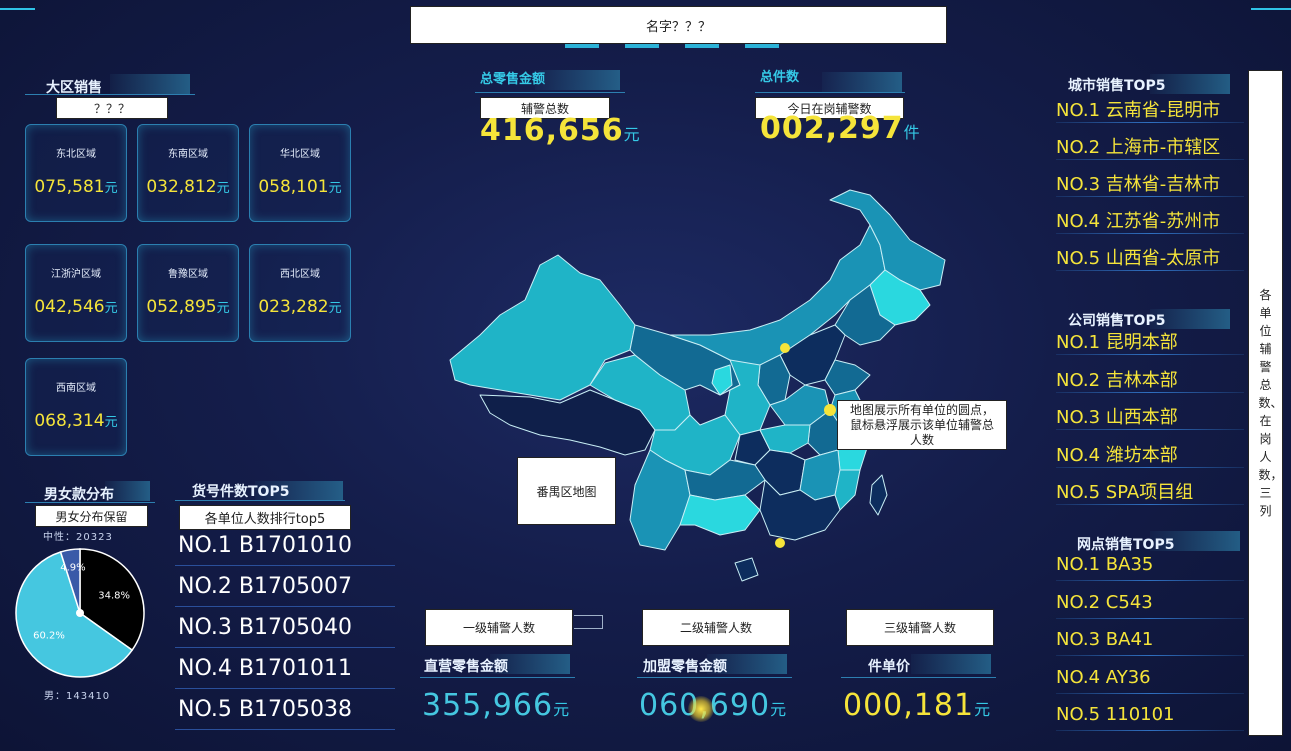 Image resolution: width=1291 pixels, height=751 pixels. What do you see at coordinates (588, 622) in the screenshot?
I see `arrow-connector` at bounding box center [588, 622].